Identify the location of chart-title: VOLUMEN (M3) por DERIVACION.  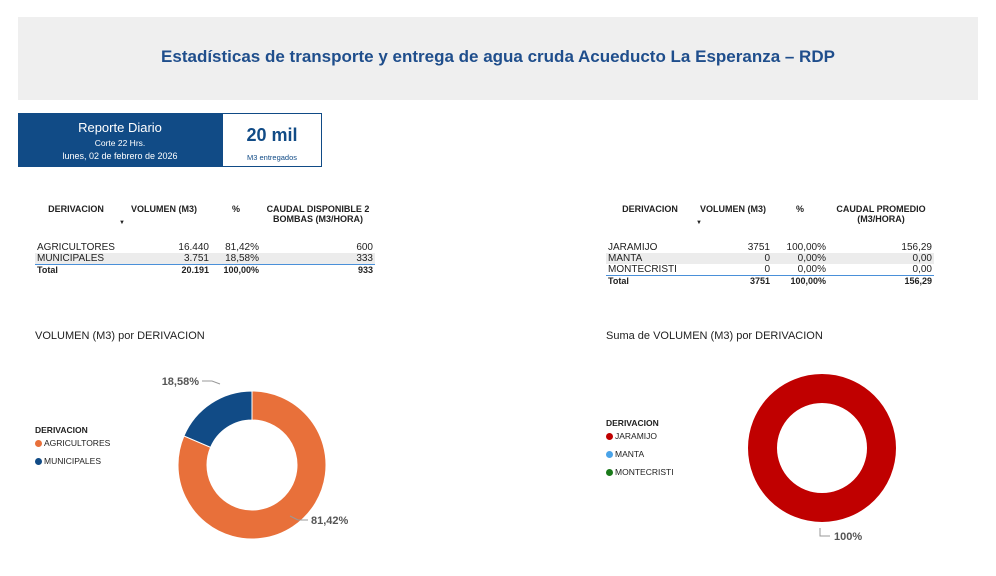
(120, 336).